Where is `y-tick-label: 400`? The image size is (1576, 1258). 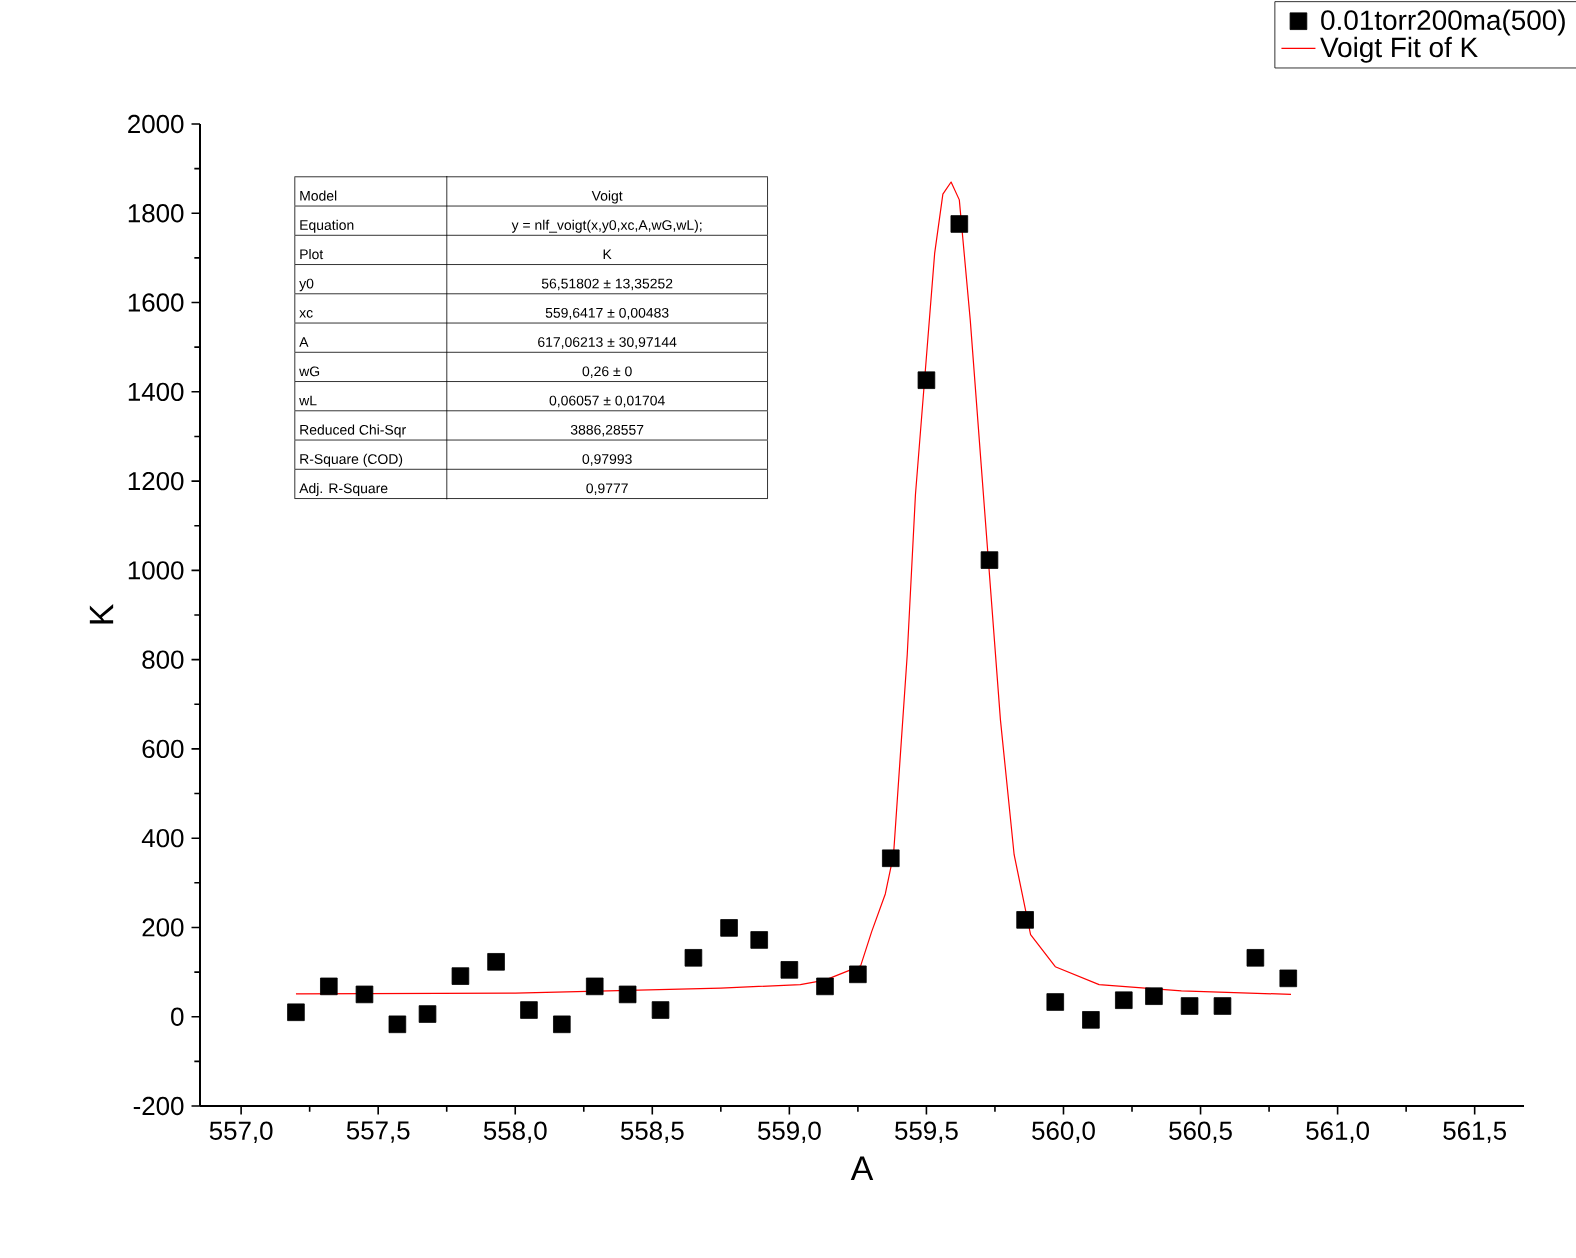 y-tick-label: 400 is located at coordinates (162, 838).